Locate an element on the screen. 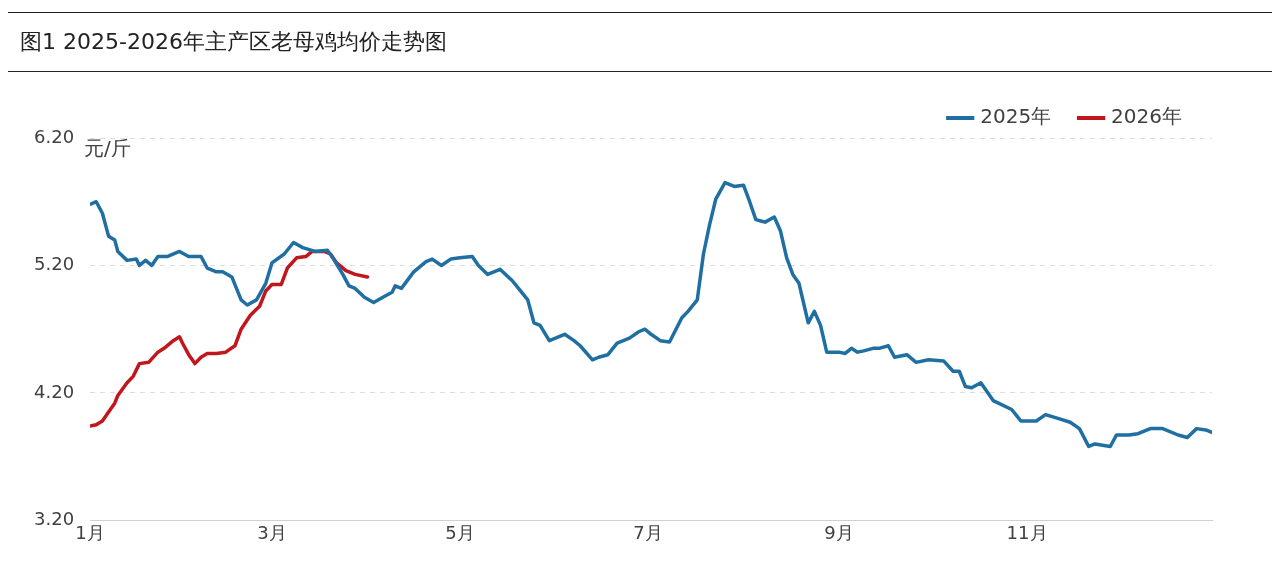 This screenshot has height=586, width=1280. y-tick-label: 5.20 is located at coordinates (54, 264).